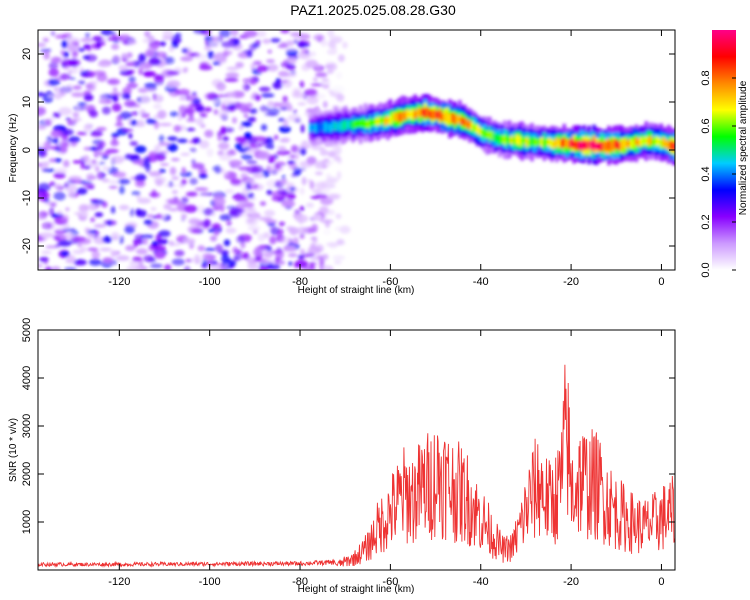 The height and width of the screenshot is (600, 750). I want to click on y-tick-label: 4000, so click(27, 378).